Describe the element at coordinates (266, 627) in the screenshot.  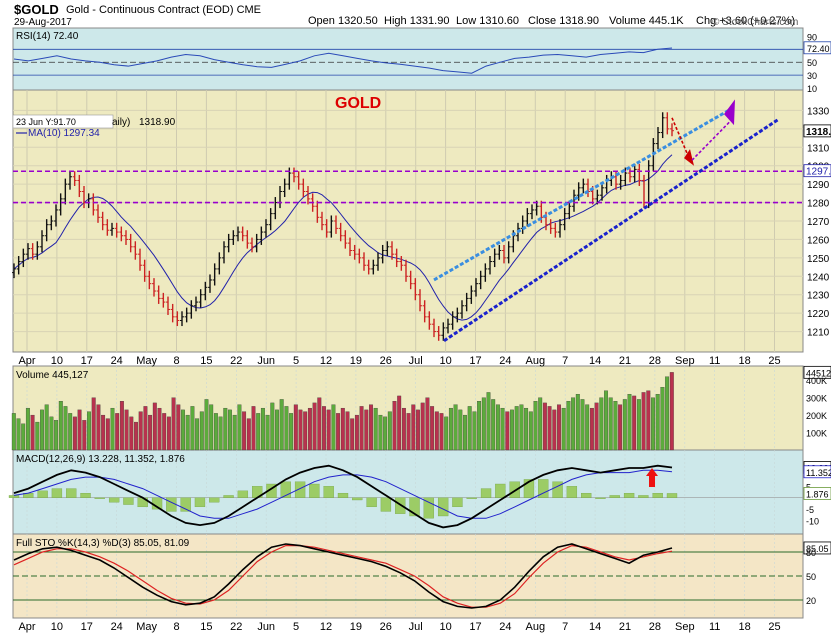
I see `x-tick-label: Jun` at that location.